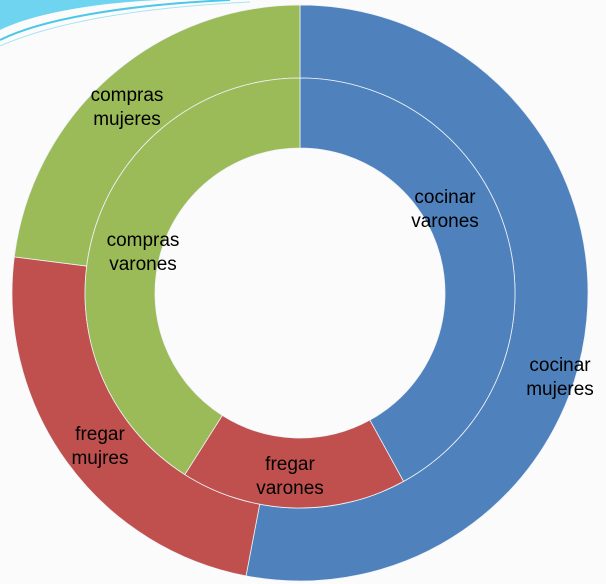 This screenshot has height=584, width=606. Describe the element at coordinates (290, 476) in the screenshot. I see `slice-label: fregar varones` at that location.